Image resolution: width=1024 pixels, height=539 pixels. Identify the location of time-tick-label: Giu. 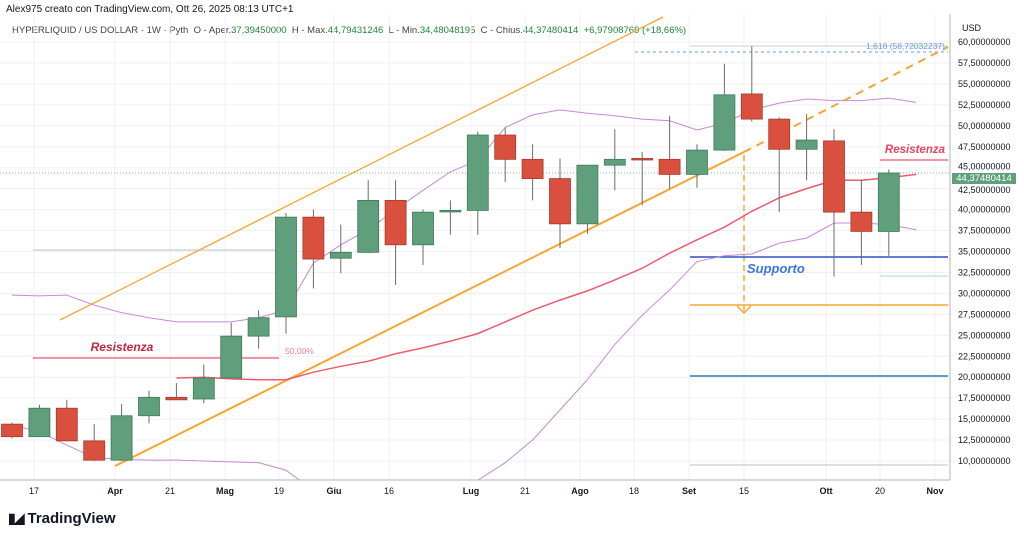
(334, 491).